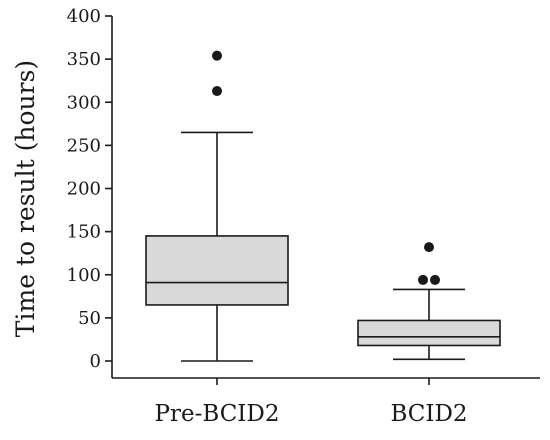  Describe the element at coordinates (84, 16) in the screenshot. I see `y-tick-label: 400` at that location.